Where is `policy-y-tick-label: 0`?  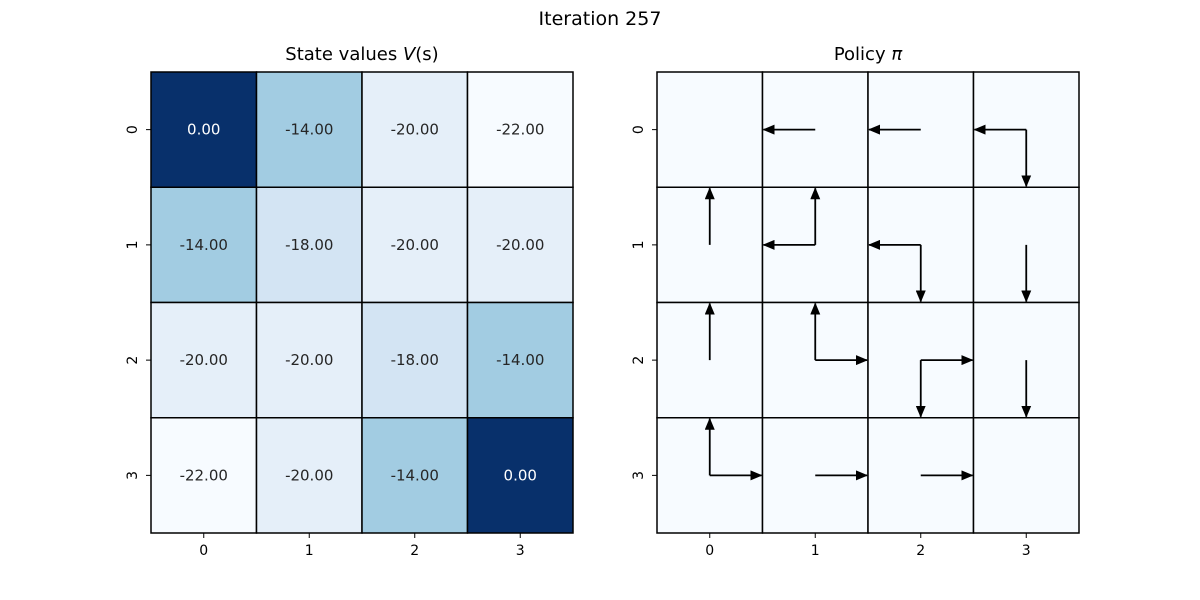
policy-y-tick-label: 0 is located at coordinates (639, 129).